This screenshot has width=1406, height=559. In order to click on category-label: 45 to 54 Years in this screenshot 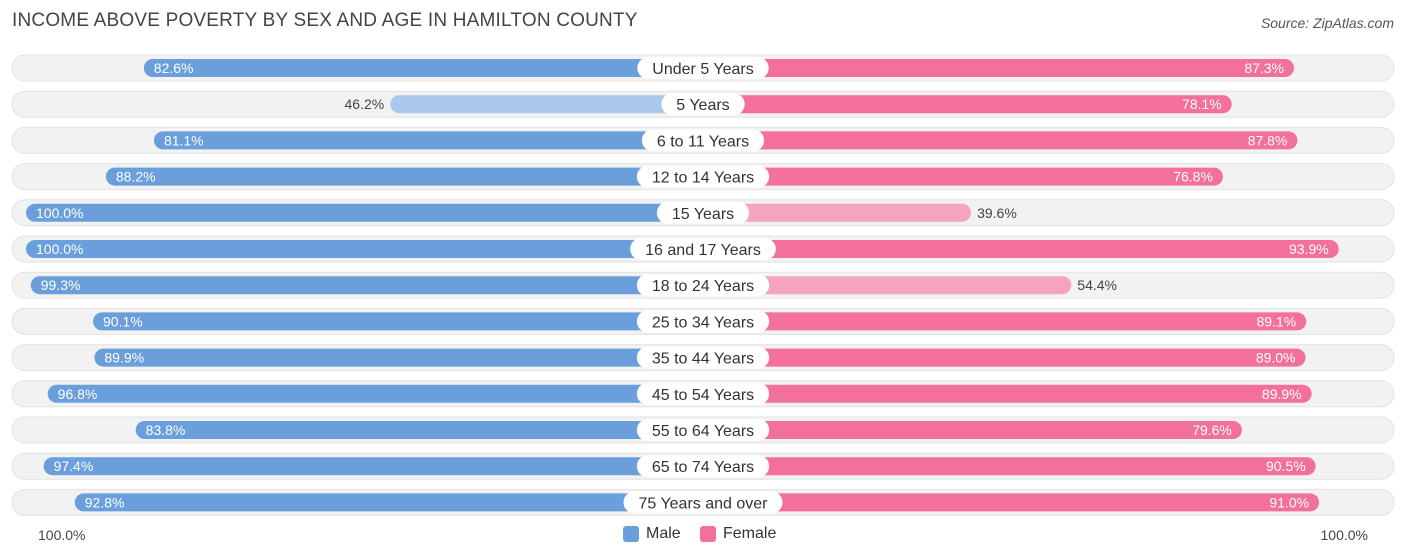, I will do `click(703, 395)`.